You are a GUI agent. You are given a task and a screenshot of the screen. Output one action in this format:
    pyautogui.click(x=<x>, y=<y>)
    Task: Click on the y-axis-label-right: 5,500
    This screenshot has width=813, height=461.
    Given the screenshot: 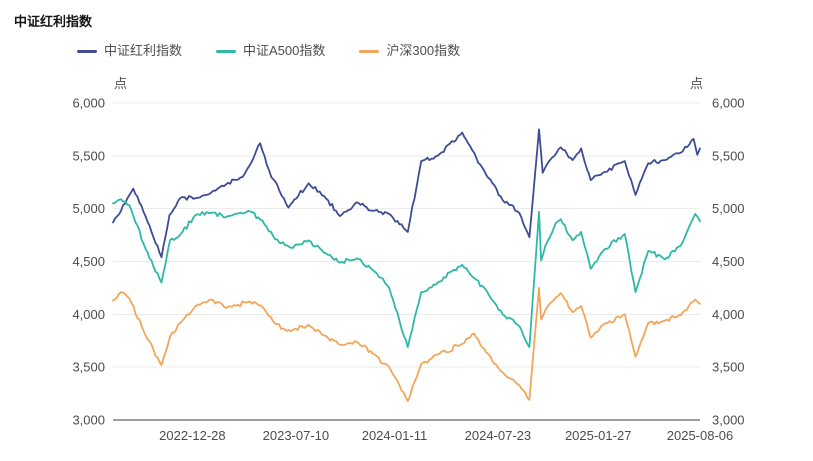 What is the action you would take?
    pyautogui.click(x=728, y=155)
    